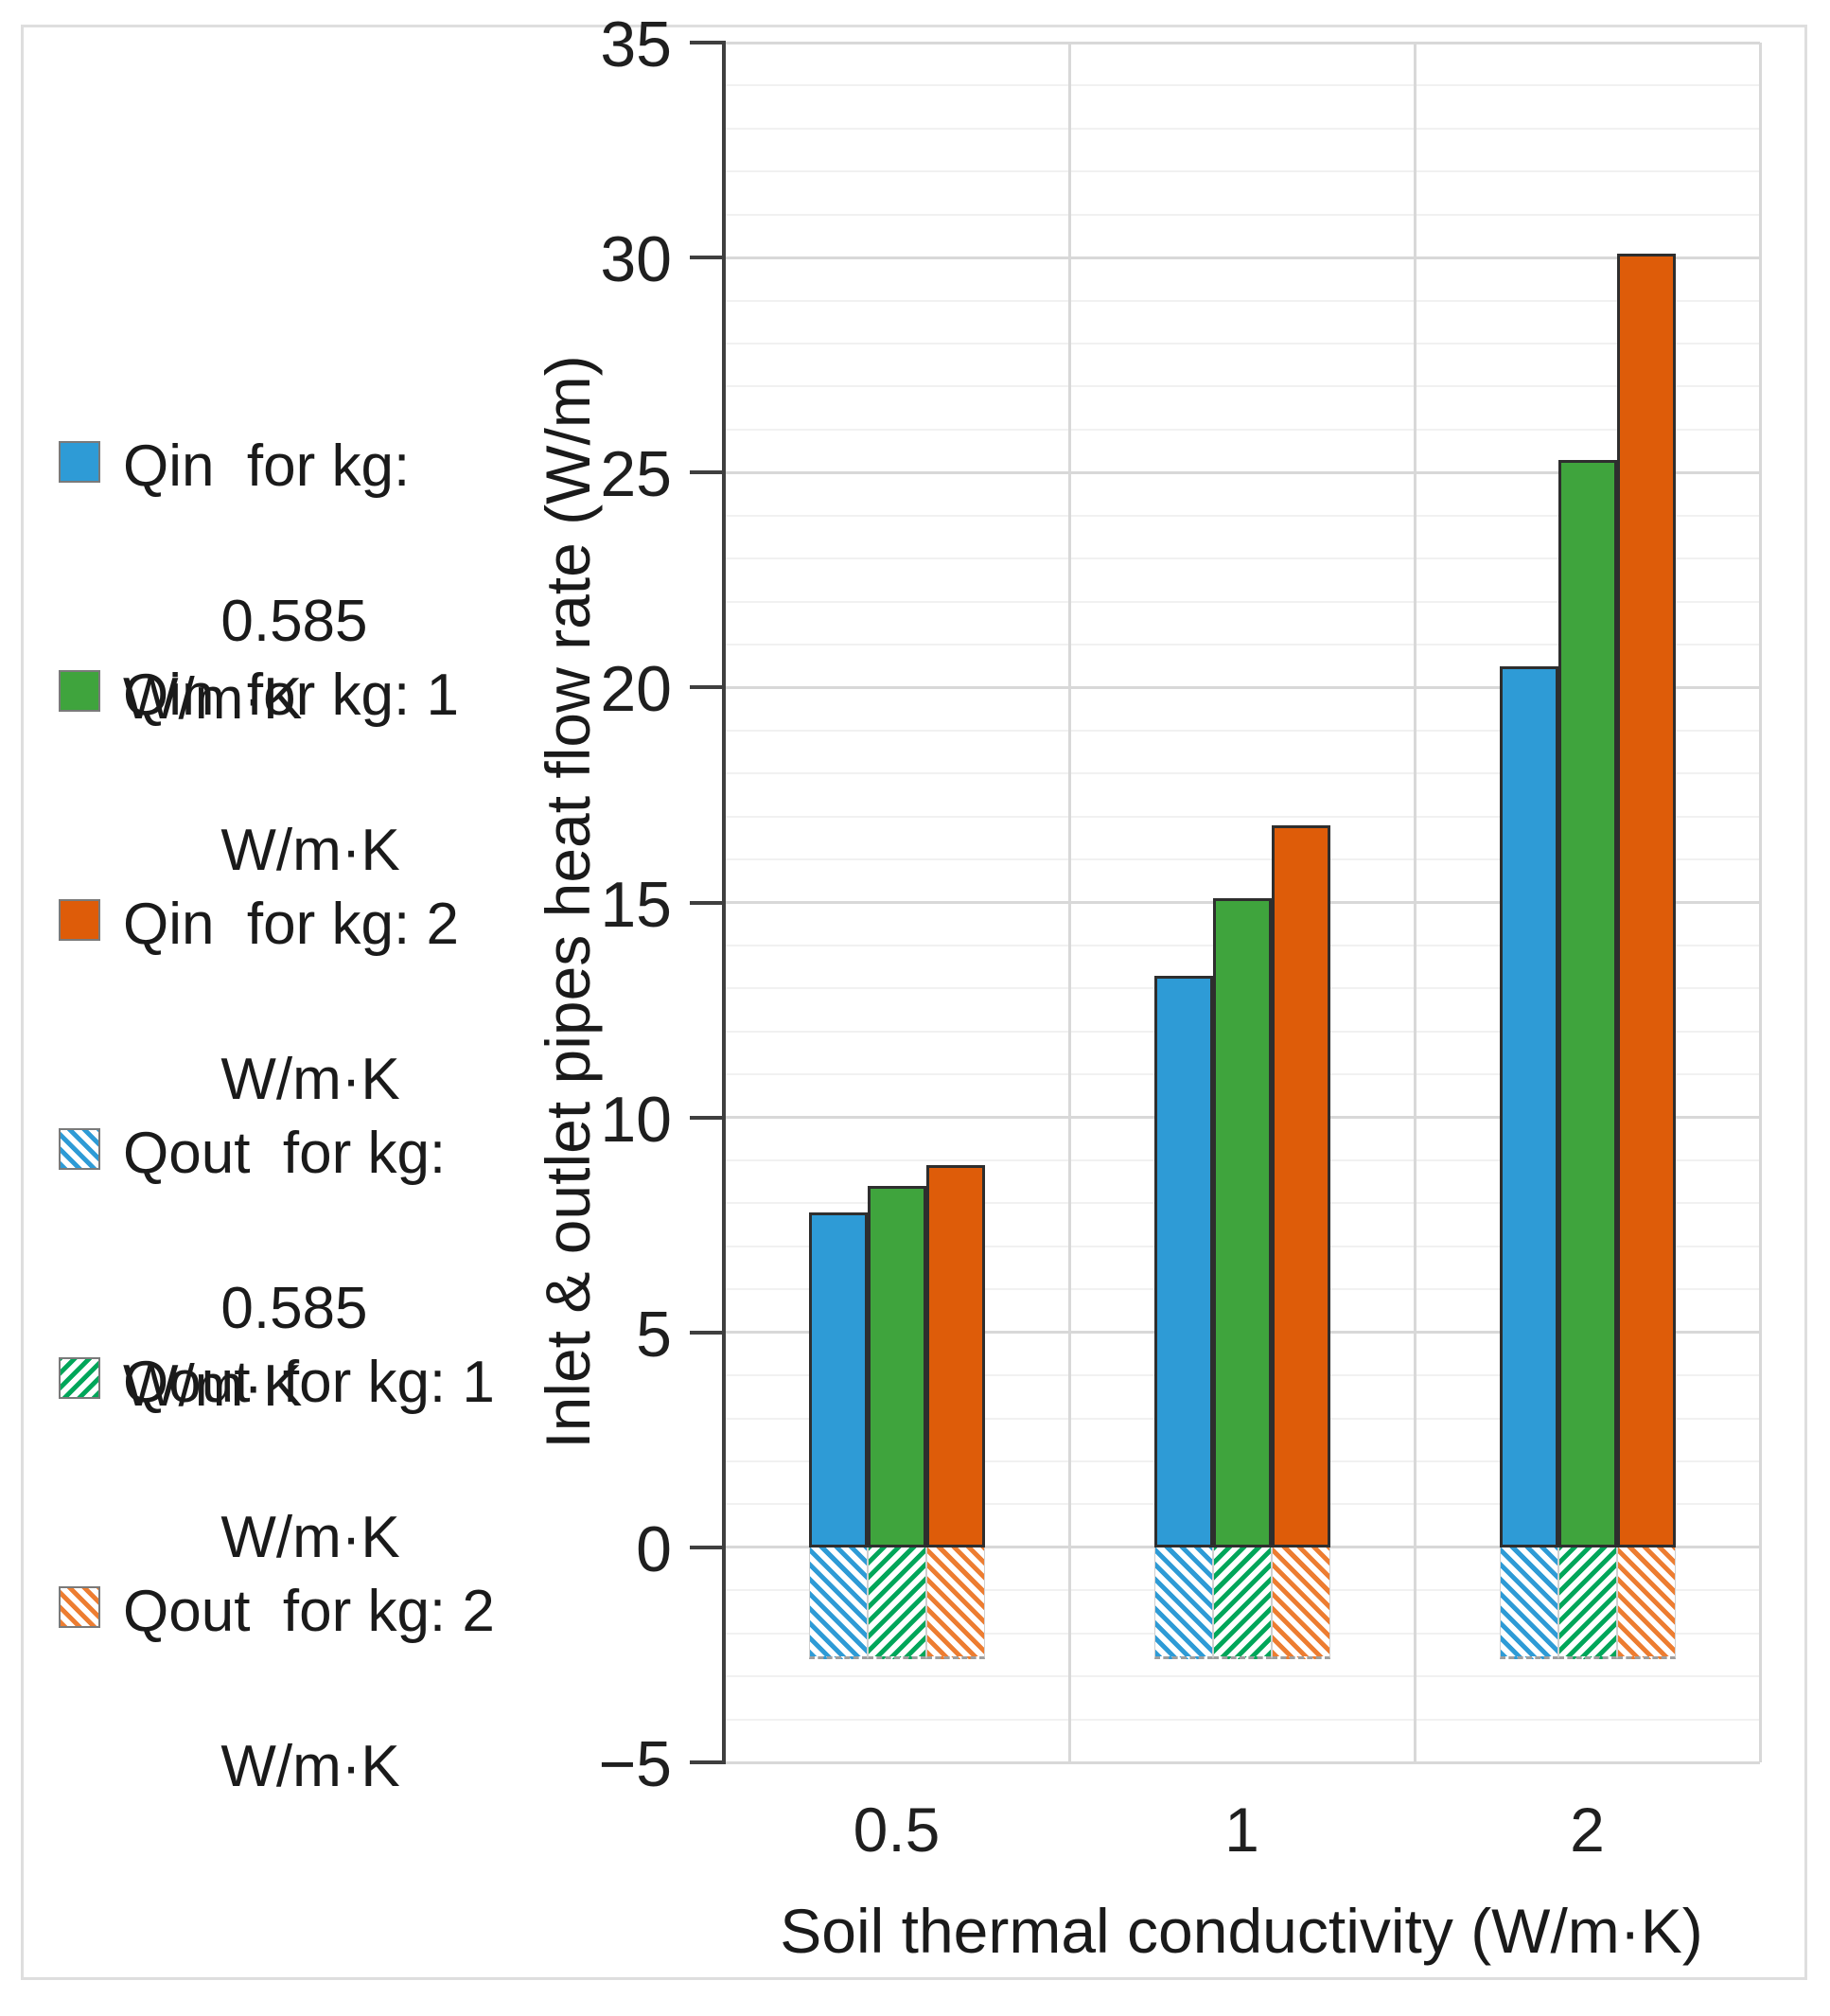  I want to click on bar-qin-s2-cat1, so click(1301, 1185).